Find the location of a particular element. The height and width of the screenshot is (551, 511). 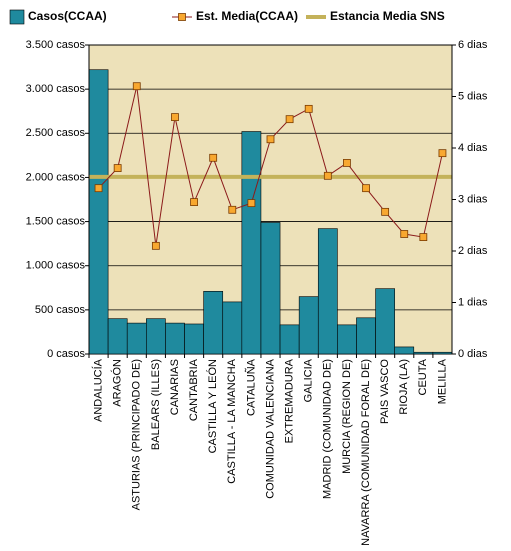

x-tick-label: NAVARRA (COMUNIDAD FORAL DE) is located at coordinates (366, 452).